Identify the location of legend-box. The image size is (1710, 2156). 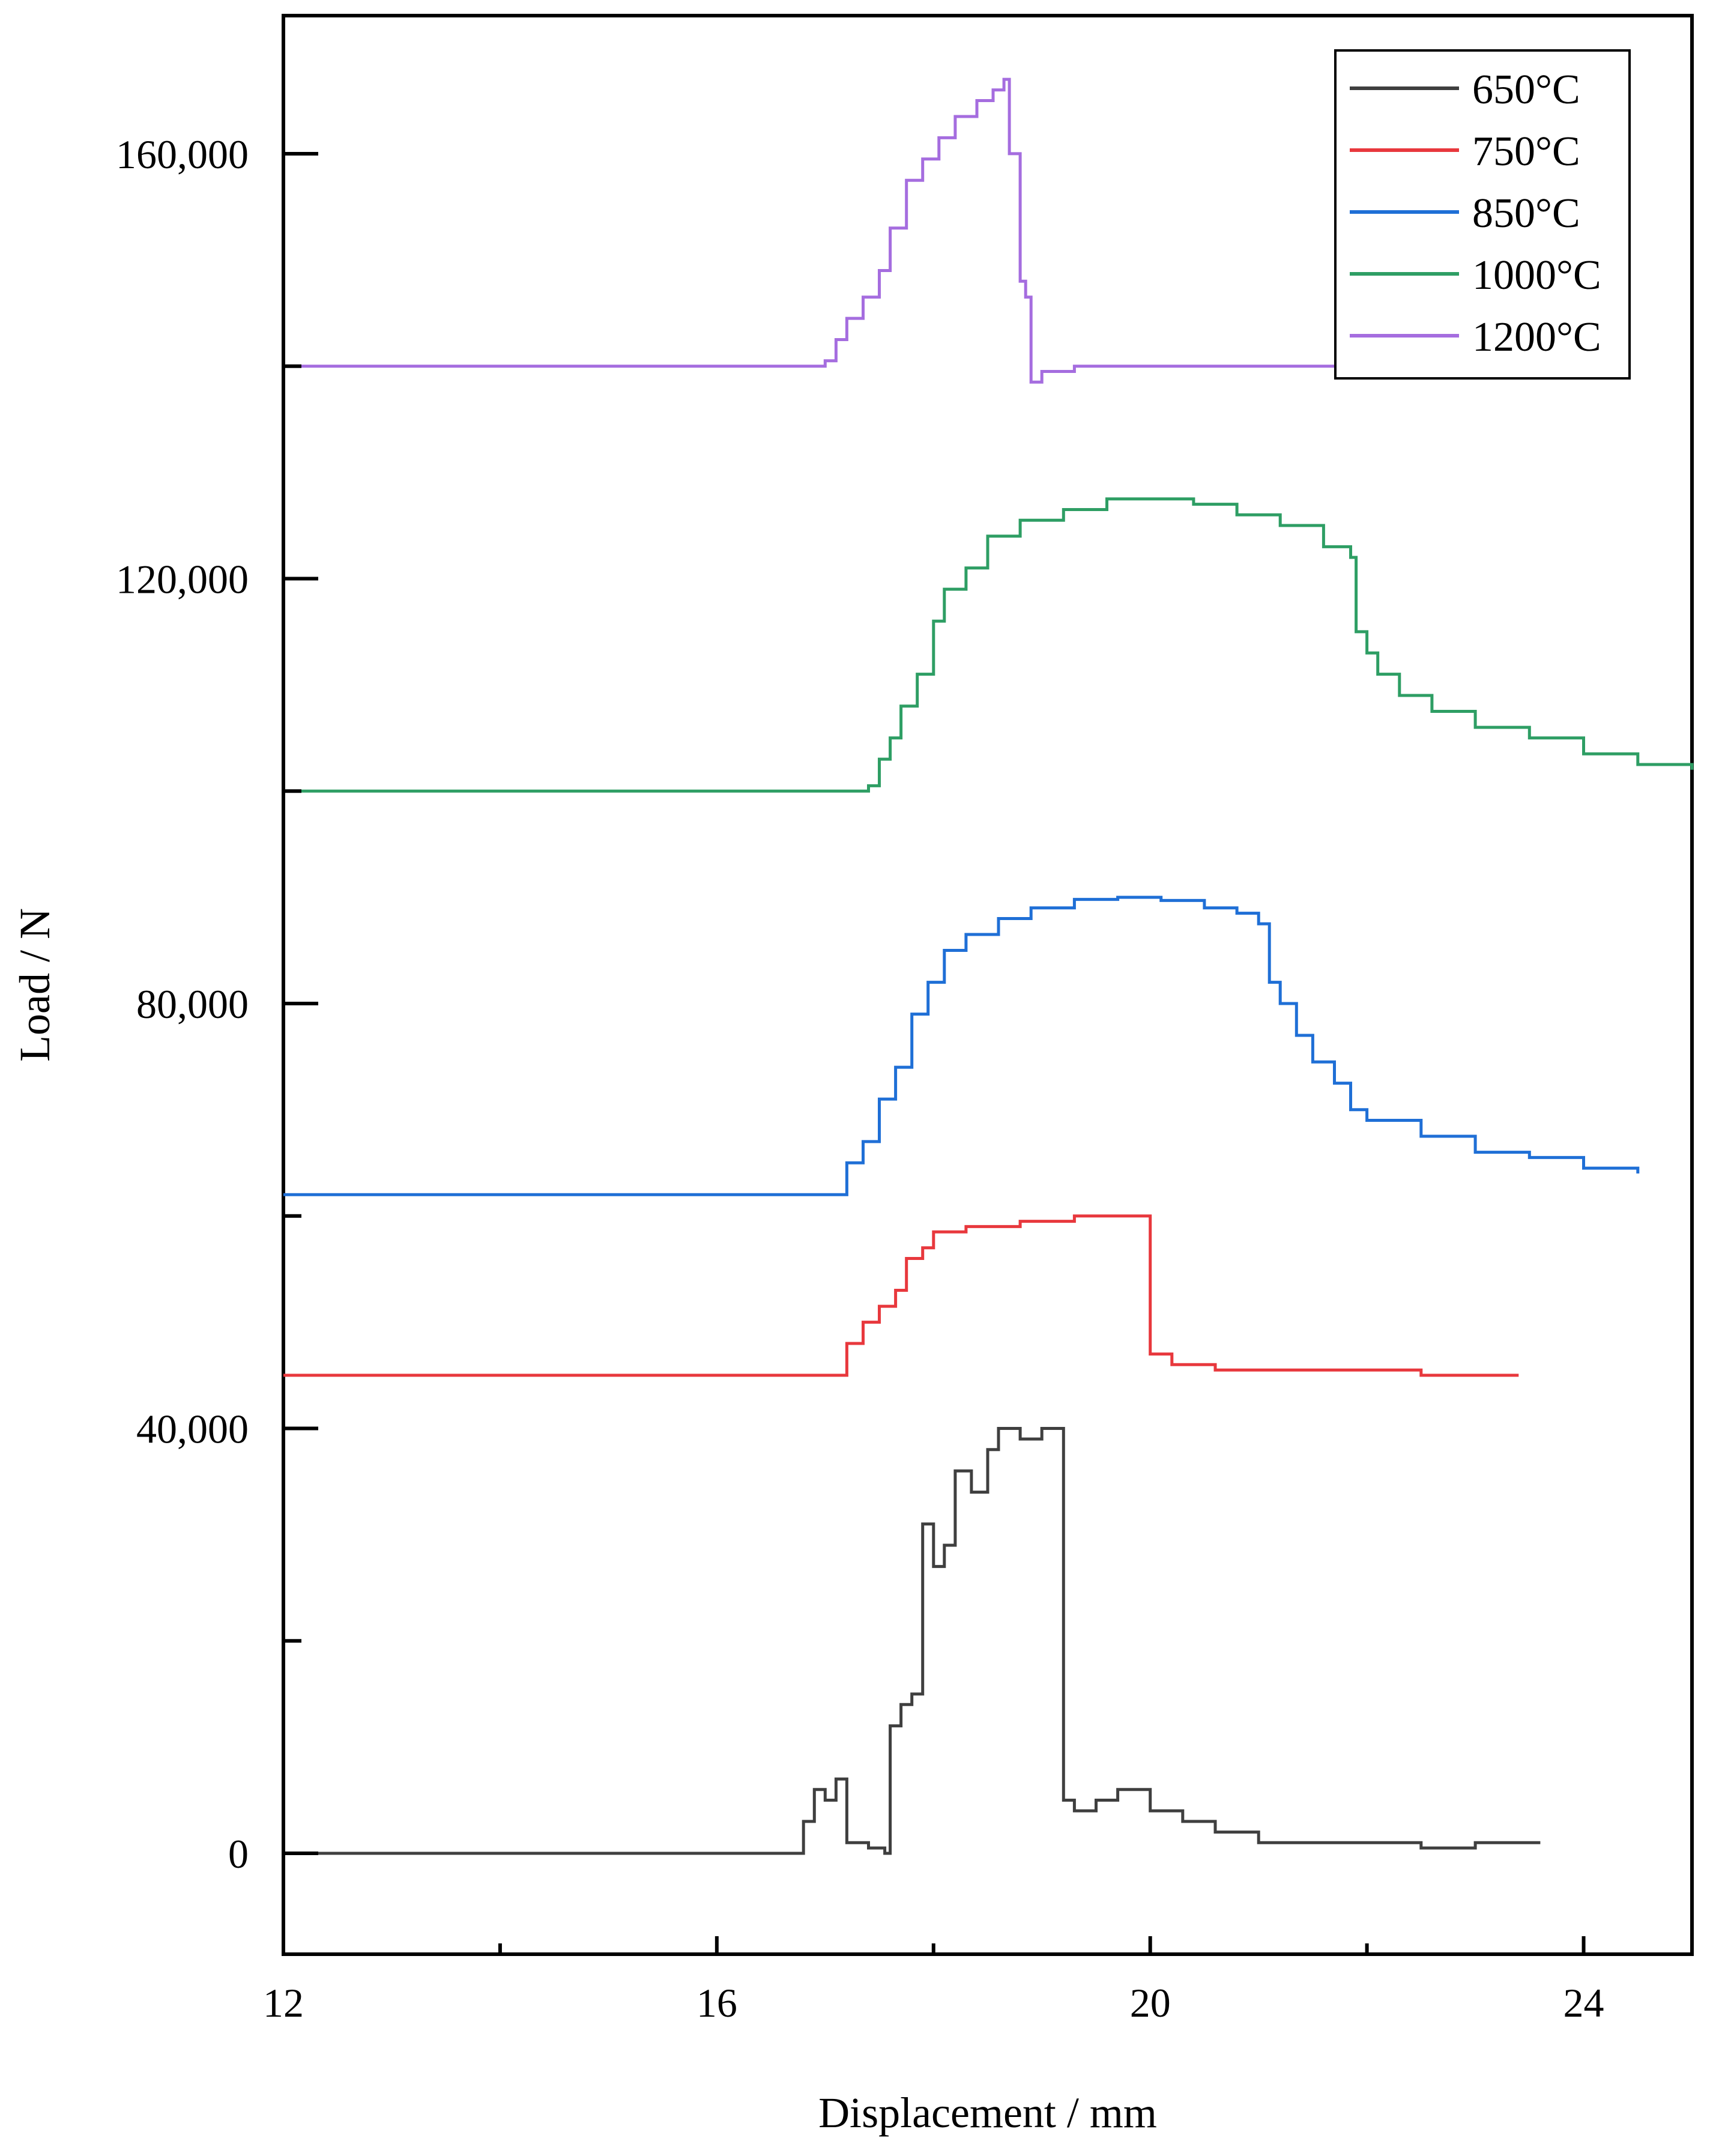
(1482, 214).